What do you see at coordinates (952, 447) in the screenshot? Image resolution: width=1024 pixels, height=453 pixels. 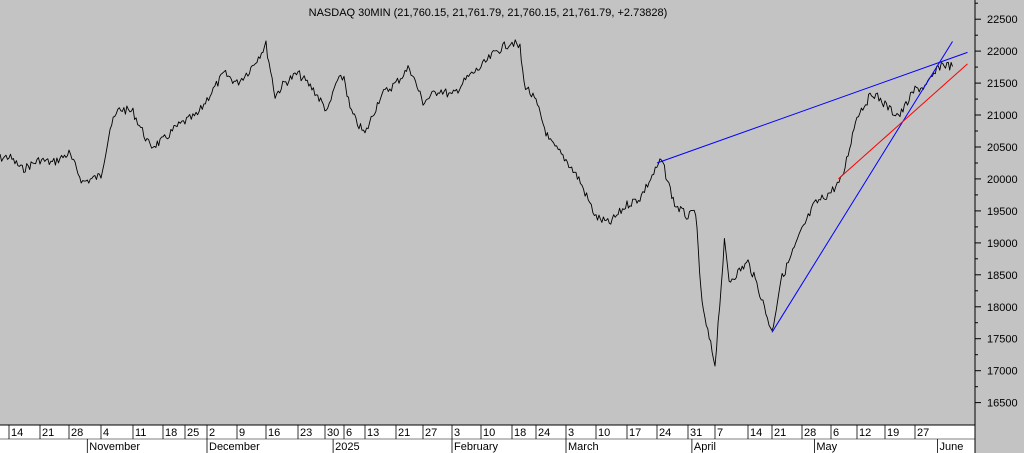 I see `x-period-tick-label: June` at bounding box center [952, 447].